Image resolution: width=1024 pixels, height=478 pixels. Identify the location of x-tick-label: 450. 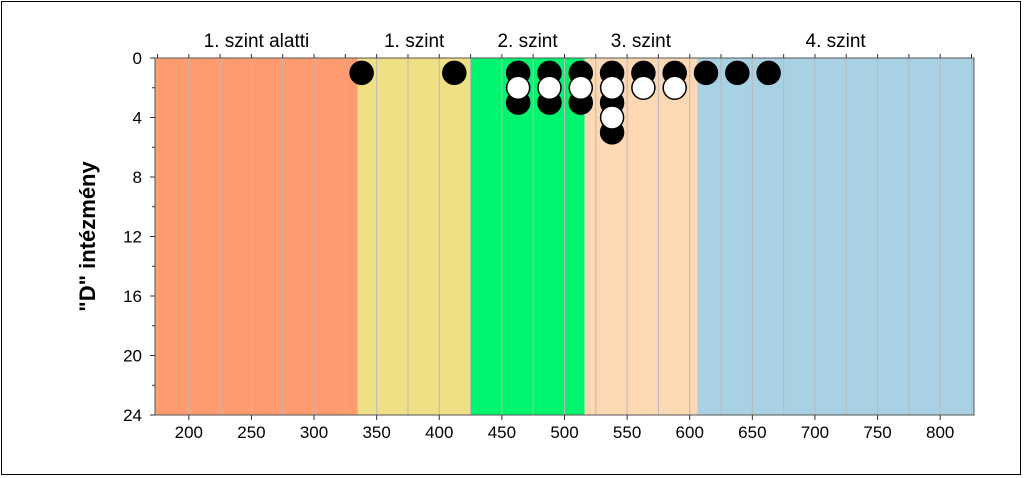
(502, 432).